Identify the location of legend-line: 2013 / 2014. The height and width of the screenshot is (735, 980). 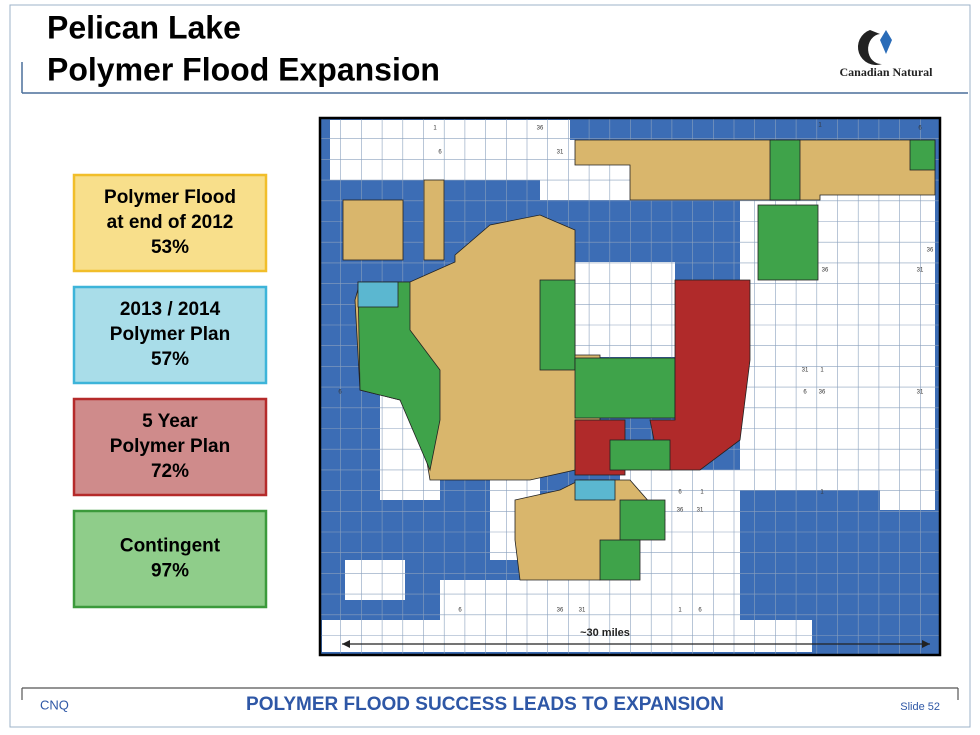
(170, 309).